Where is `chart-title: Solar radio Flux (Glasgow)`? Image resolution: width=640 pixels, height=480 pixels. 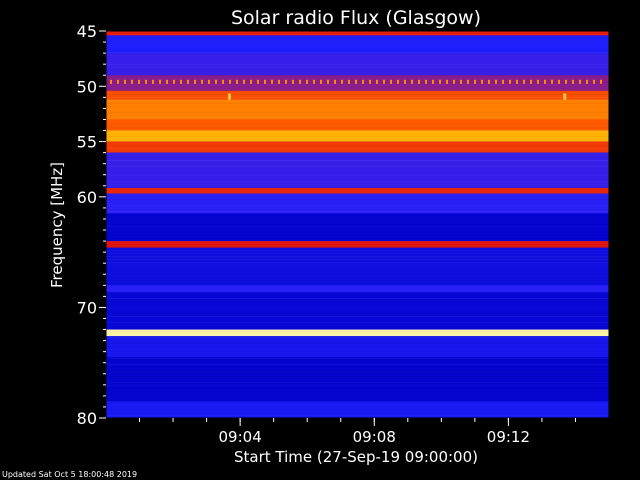
chart-title: Solar radio Flux (Glasgow) is located at coordinates (356, 18).